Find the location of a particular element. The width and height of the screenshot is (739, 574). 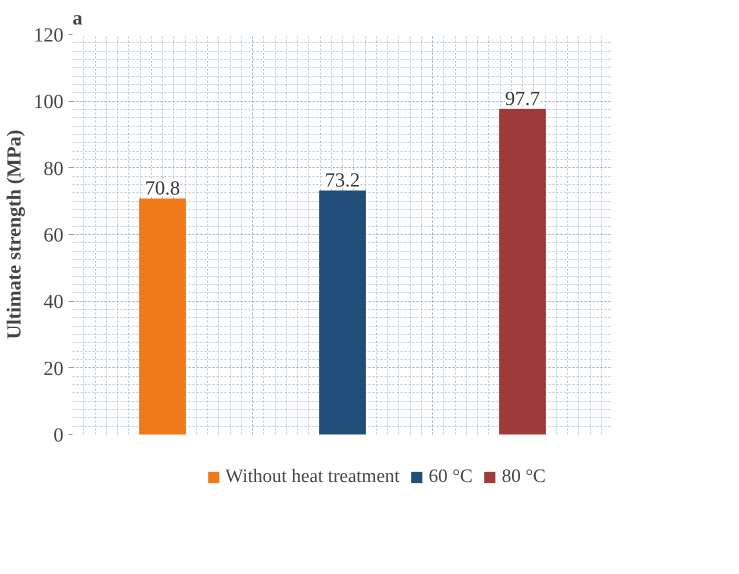

data-label: 73.2 is located at coordinates (342, 181).